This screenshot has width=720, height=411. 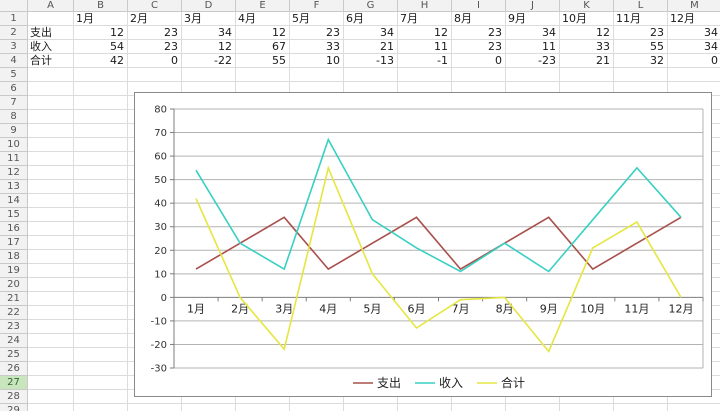 I want to click on cell-E1: 4月, so click(x=263, y=19).